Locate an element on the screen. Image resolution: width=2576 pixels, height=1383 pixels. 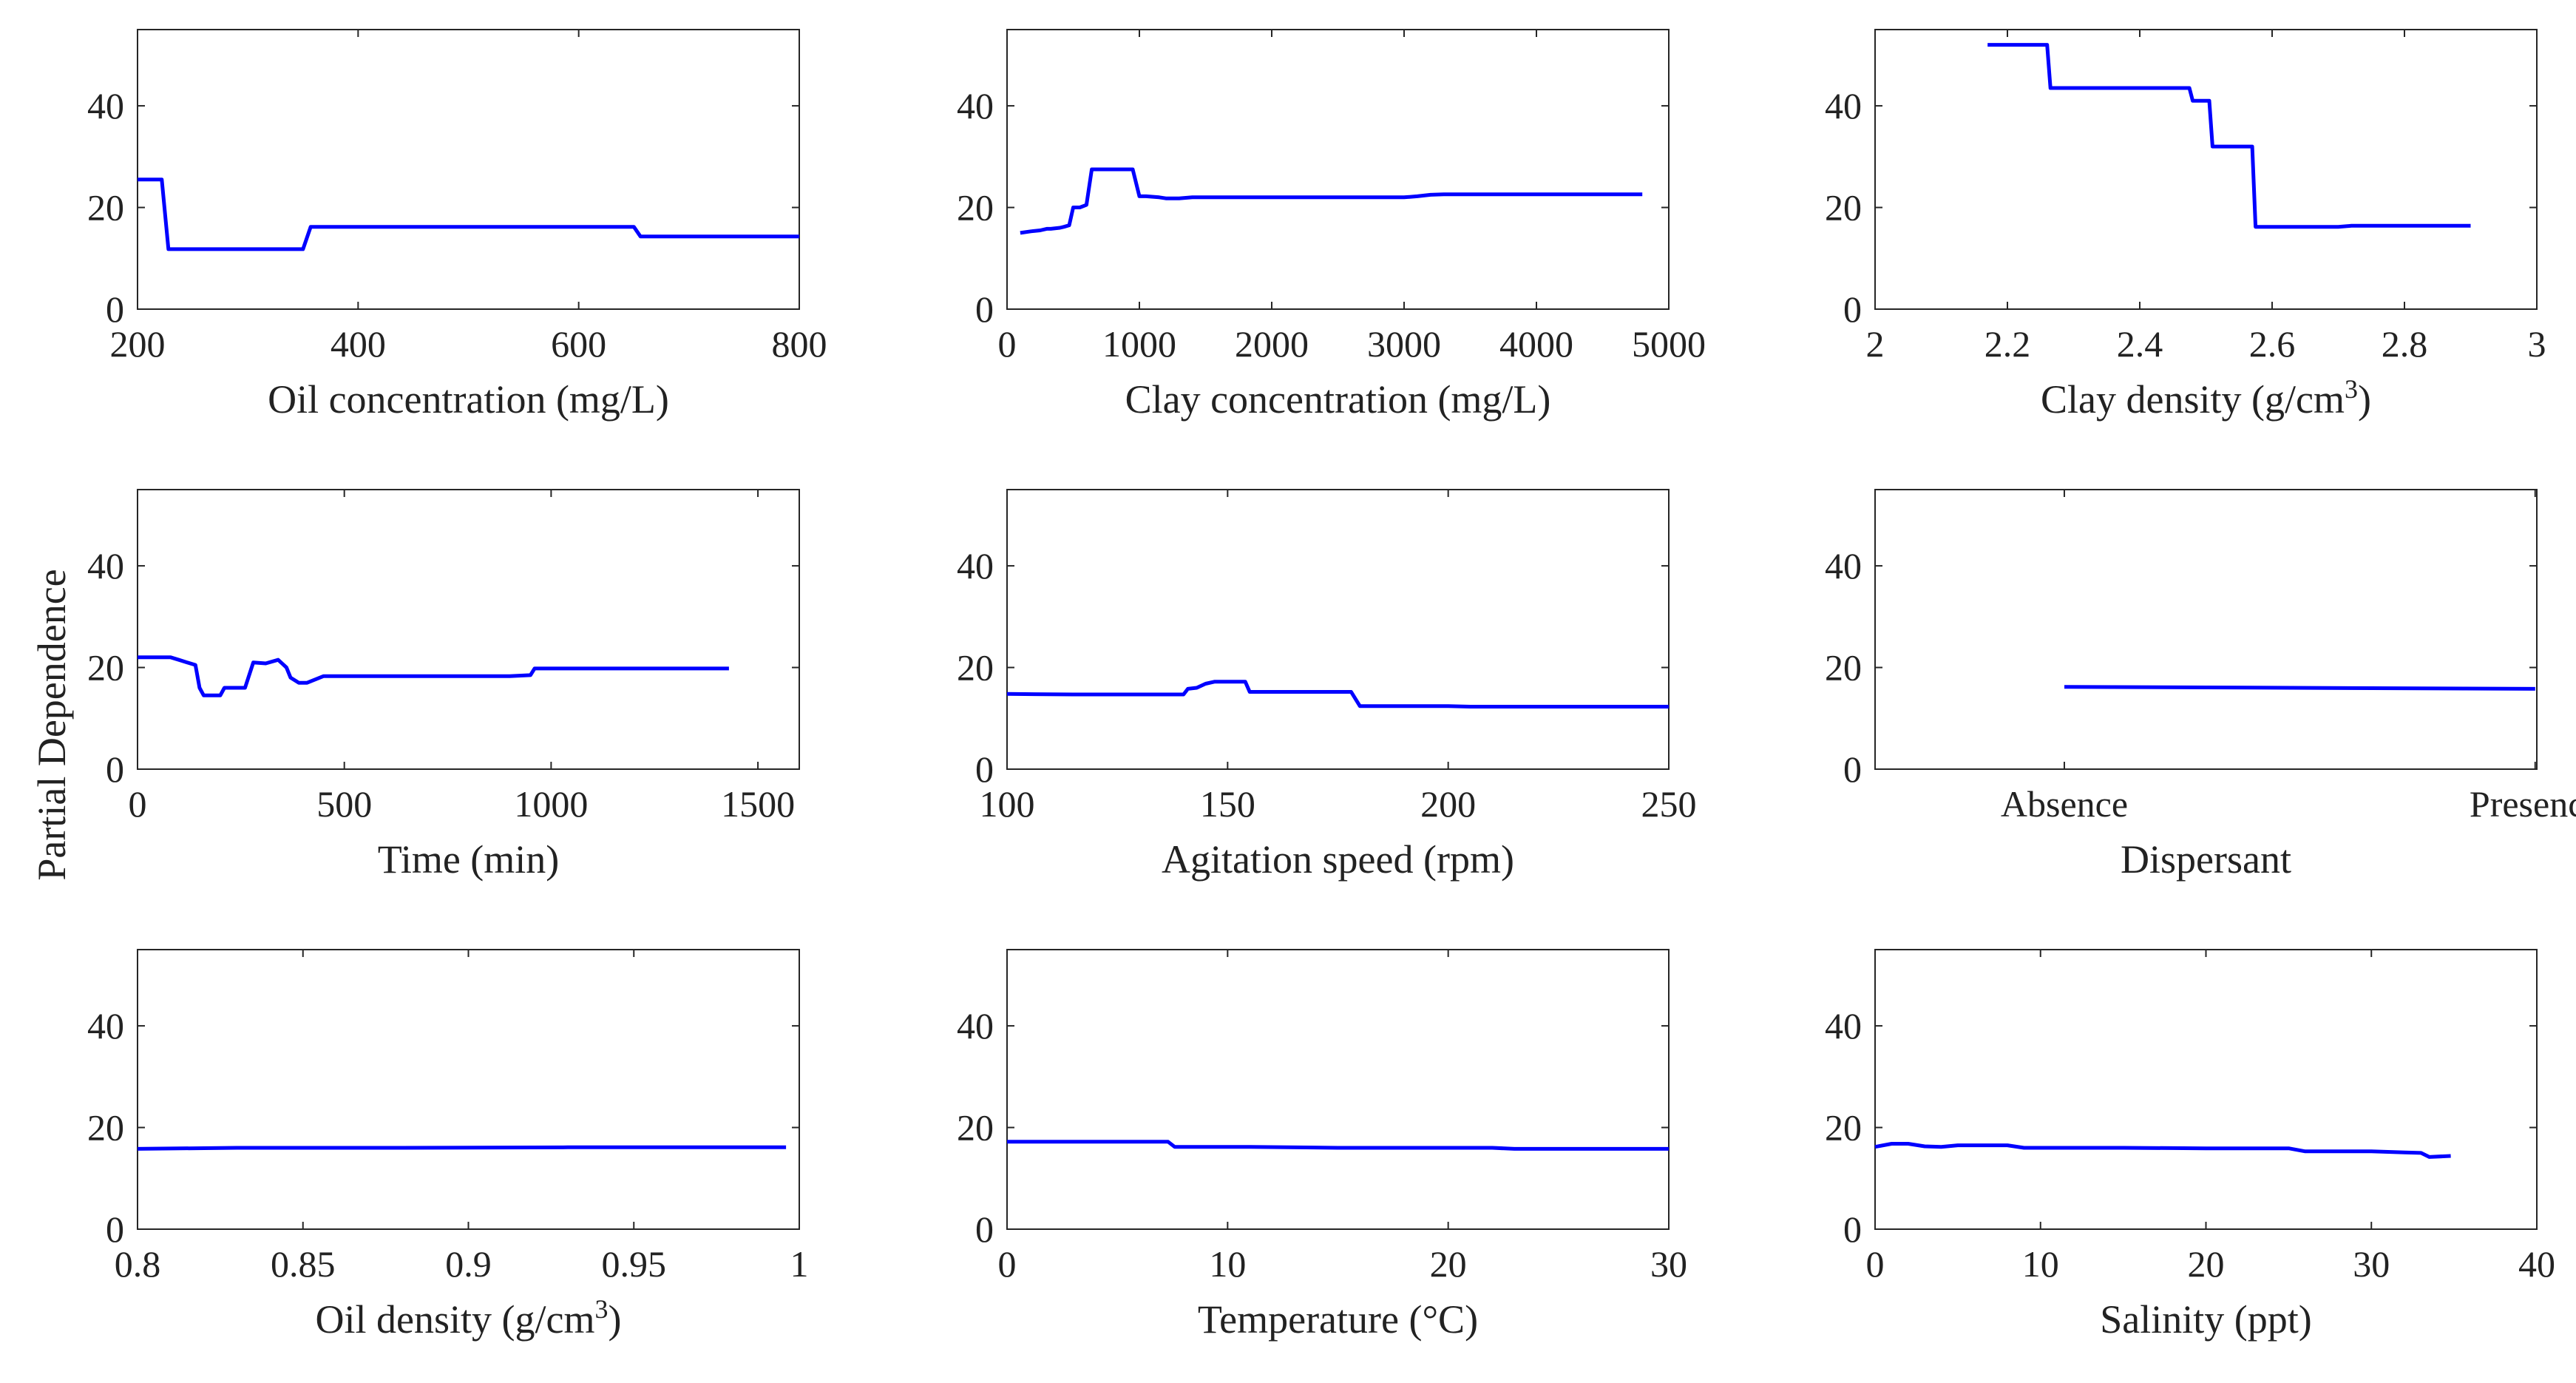
subplot-7: 0 20 40 0.8 0.85 0.9 0.95 1 Oil density (g/cm3) is located at coordinates (448, 1146).